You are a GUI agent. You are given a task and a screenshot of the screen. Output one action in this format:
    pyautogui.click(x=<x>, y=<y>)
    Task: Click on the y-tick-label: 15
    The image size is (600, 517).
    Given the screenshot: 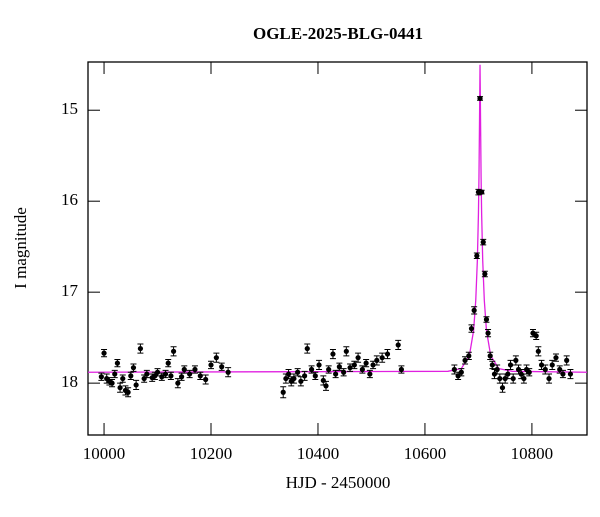 What is the action you would take?
    pyautogui.click(x=69, y=108)
    